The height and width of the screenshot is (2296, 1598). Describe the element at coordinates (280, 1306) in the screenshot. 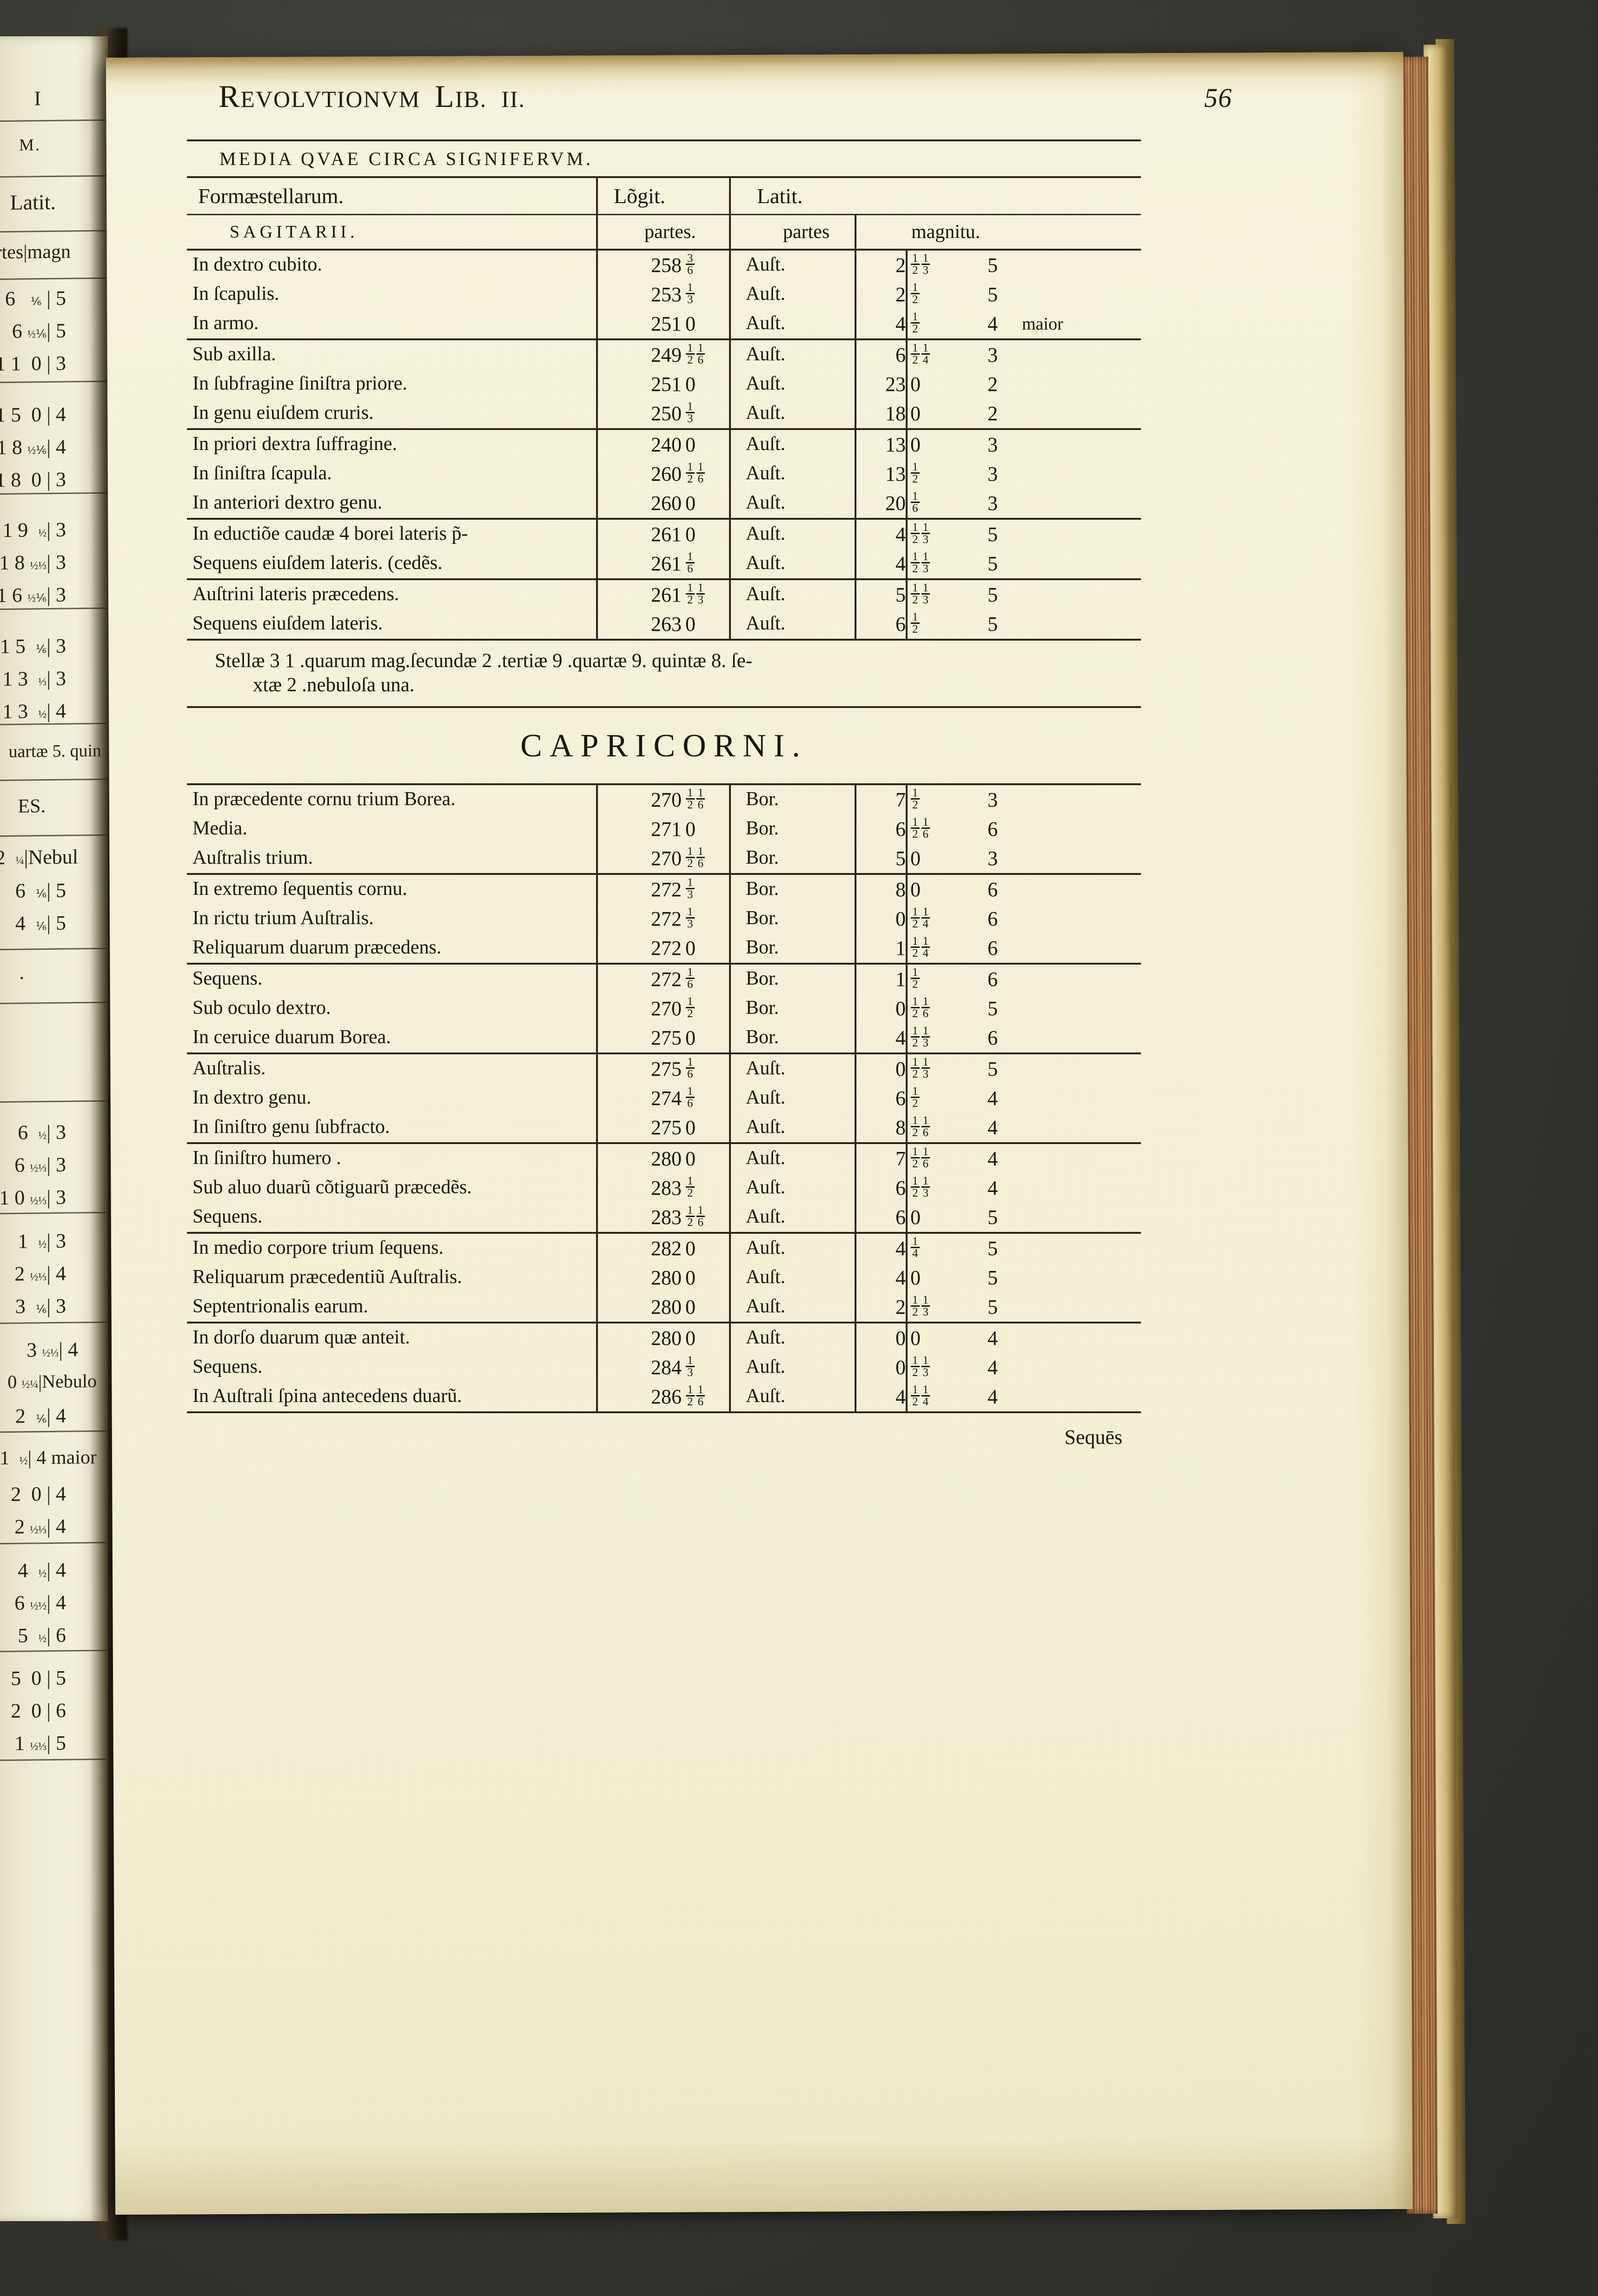

I see `star-description: Septentrionalis earum.` at that location.